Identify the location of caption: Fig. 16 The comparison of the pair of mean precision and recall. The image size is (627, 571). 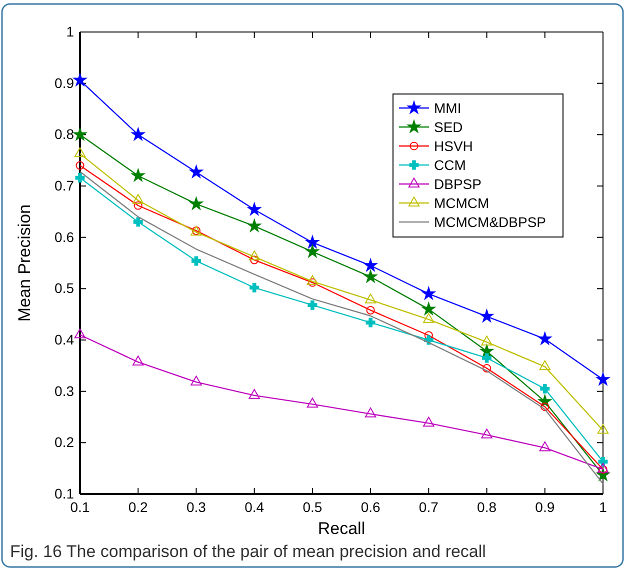
(248, 551).